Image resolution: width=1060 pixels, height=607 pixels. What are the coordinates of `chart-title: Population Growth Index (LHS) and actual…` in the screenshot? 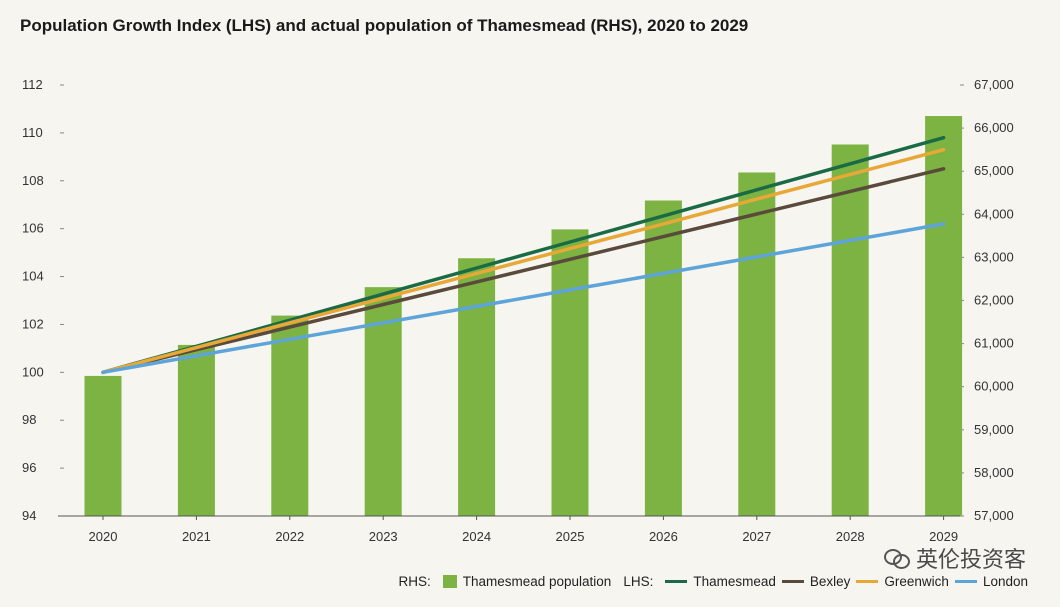 It's located at (384, 25).